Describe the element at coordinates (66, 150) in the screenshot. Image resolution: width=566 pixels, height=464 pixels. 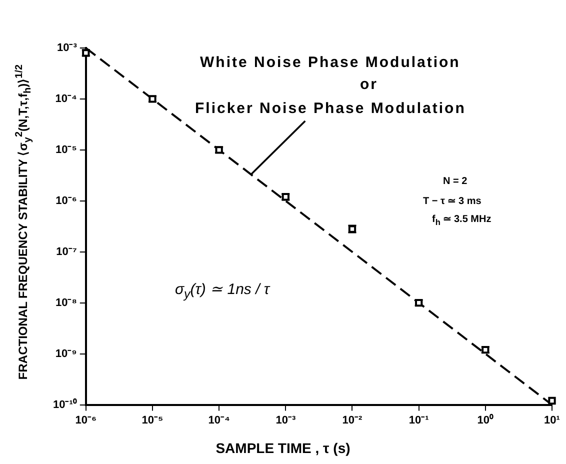
I see `y-tick-label: 10⁻⁵` at that location.